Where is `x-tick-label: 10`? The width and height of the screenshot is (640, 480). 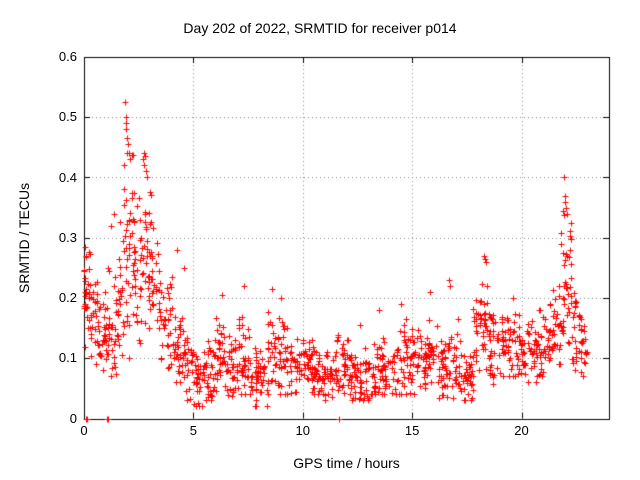 x-tick-label: 10 is located at coordinates (302, 430).